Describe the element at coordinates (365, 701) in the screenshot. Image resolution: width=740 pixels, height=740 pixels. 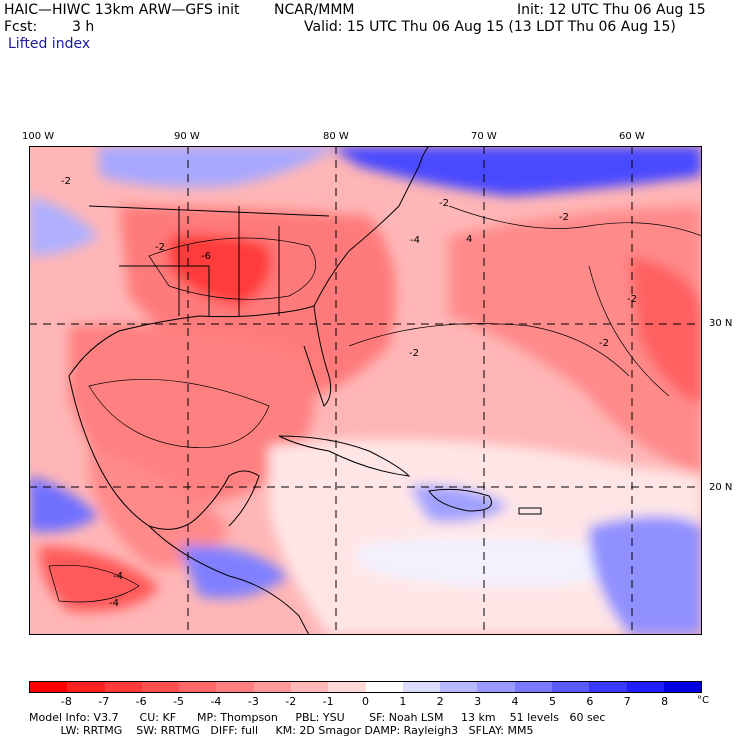
I see `colorbar-tick-label: 0` at that location.